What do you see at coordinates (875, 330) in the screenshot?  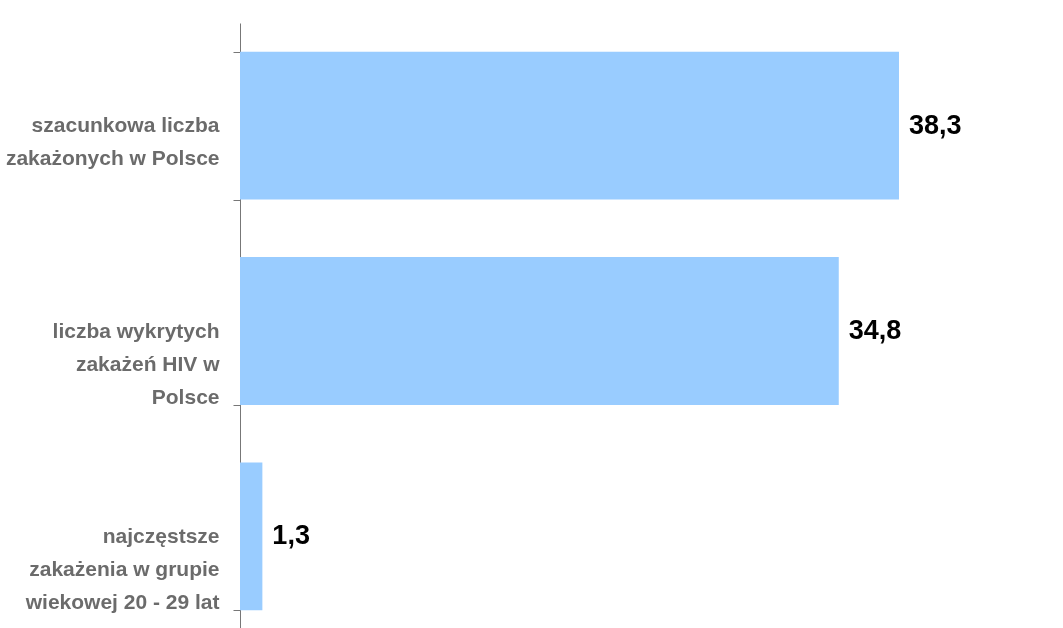 I see `data-label: 34,8` at bounding box center [875, 330].